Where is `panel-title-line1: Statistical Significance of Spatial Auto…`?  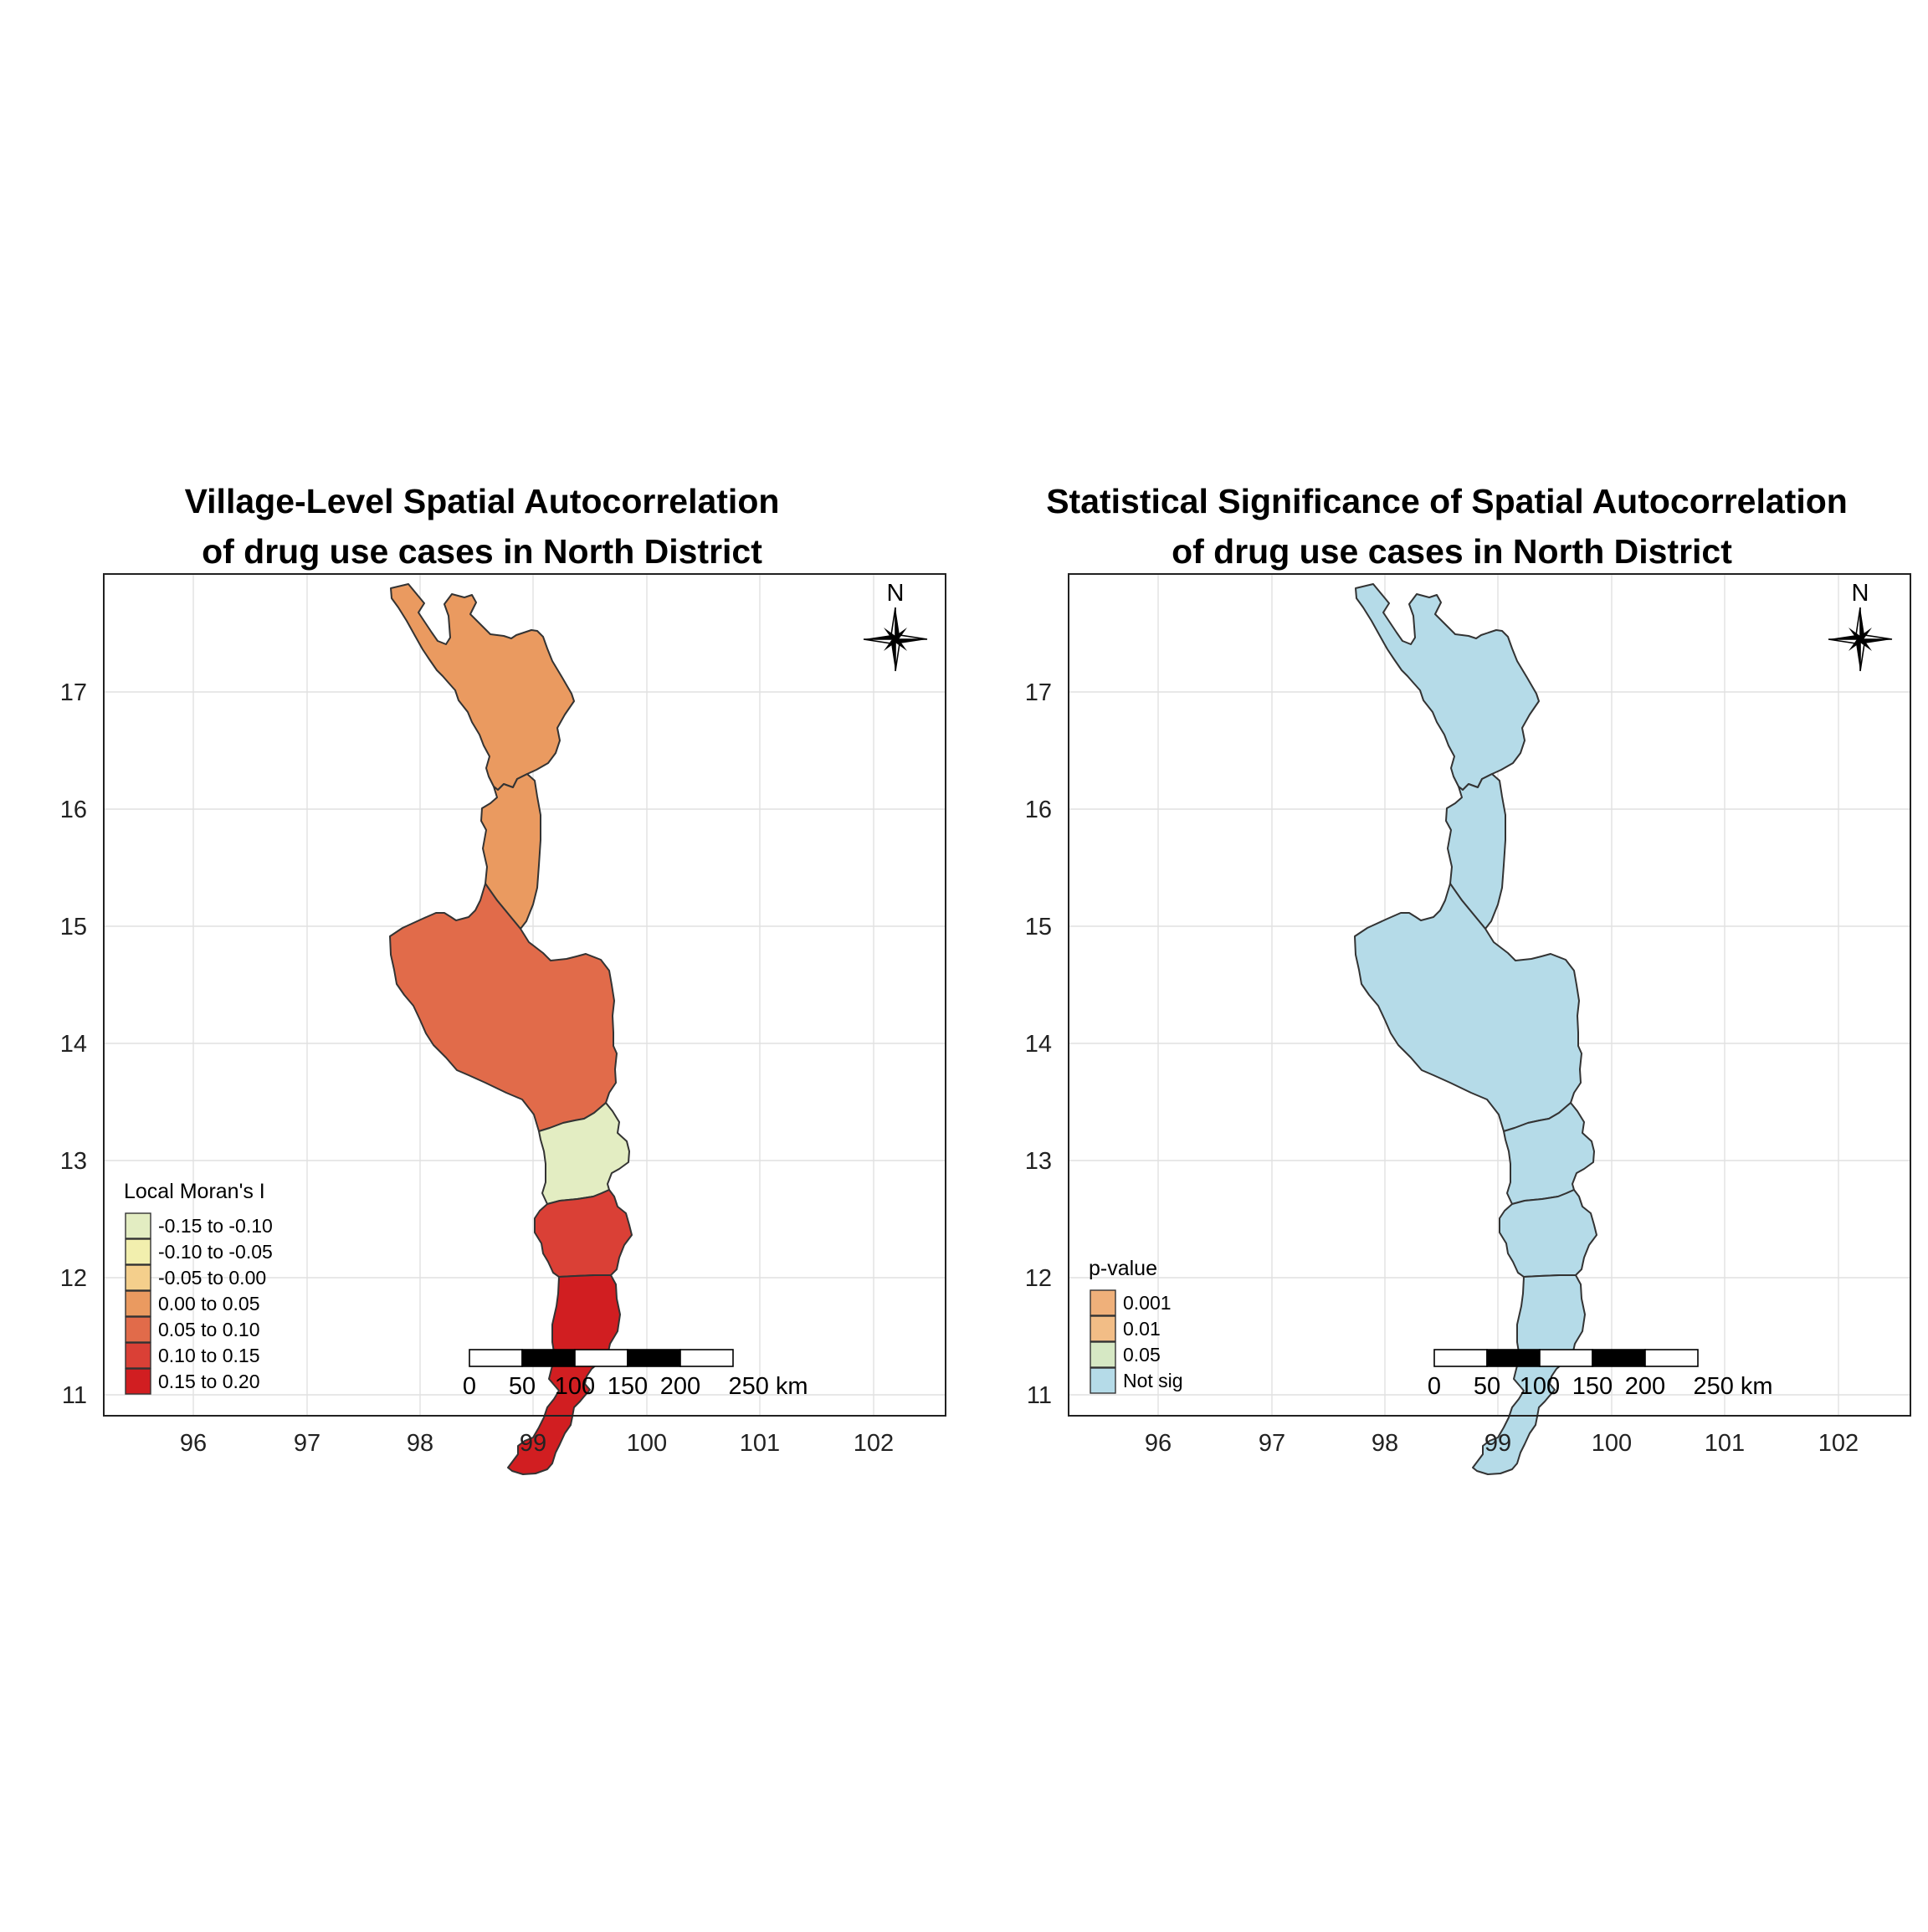 panel-title-line1: Statistical Significance of Spatial Auto… is located at coordinates (1447, 501).